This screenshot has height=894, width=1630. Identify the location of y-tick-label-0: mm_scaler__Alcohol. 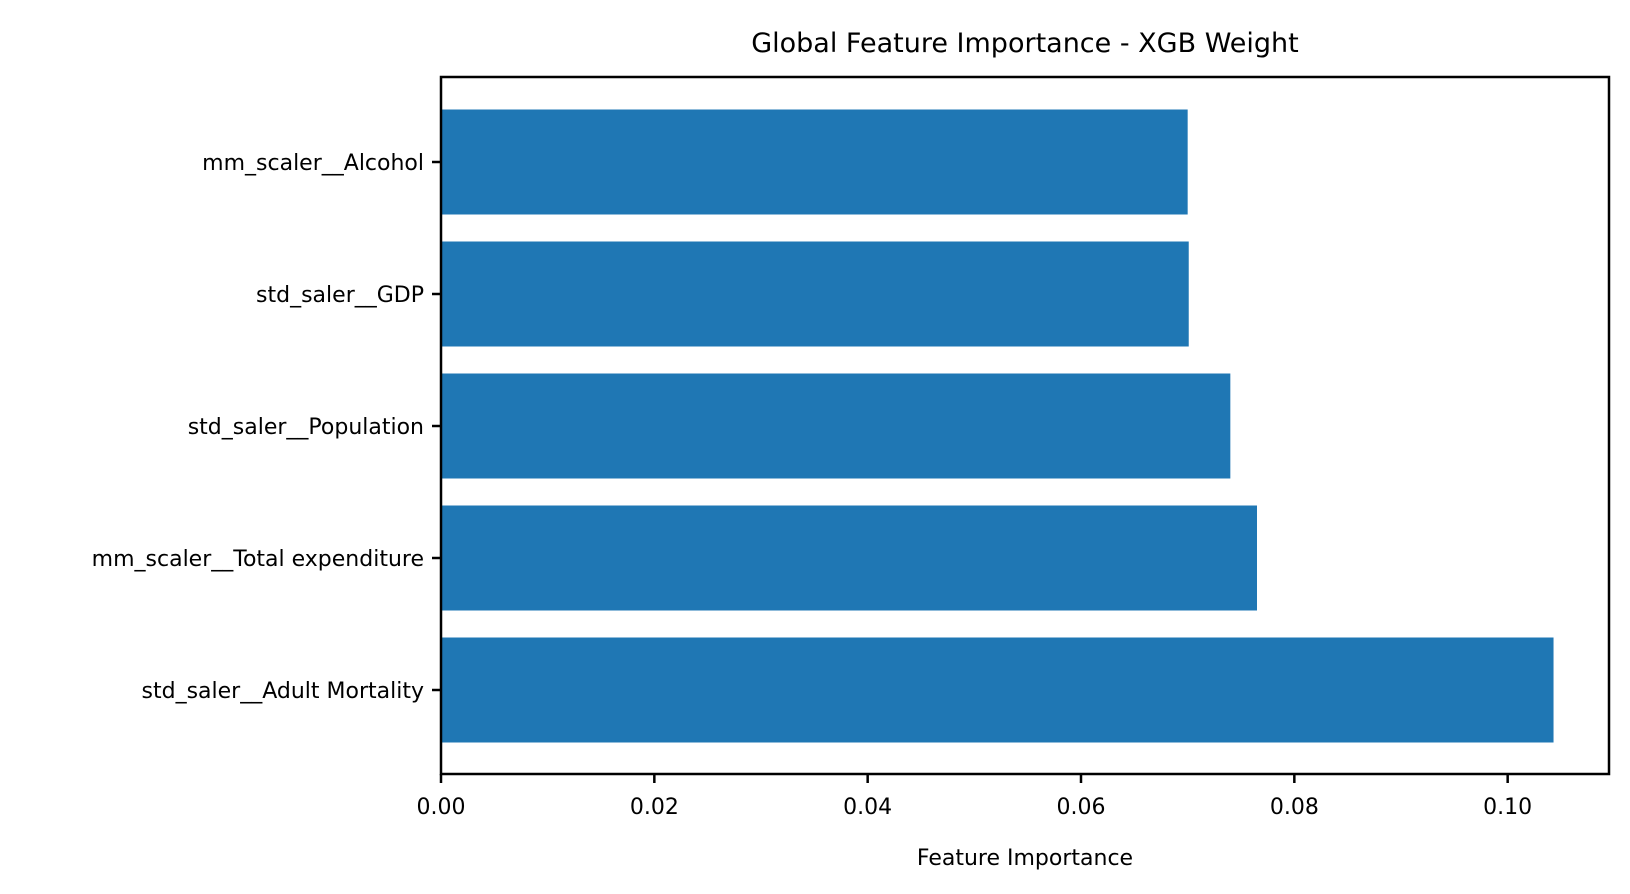
(313, 163).